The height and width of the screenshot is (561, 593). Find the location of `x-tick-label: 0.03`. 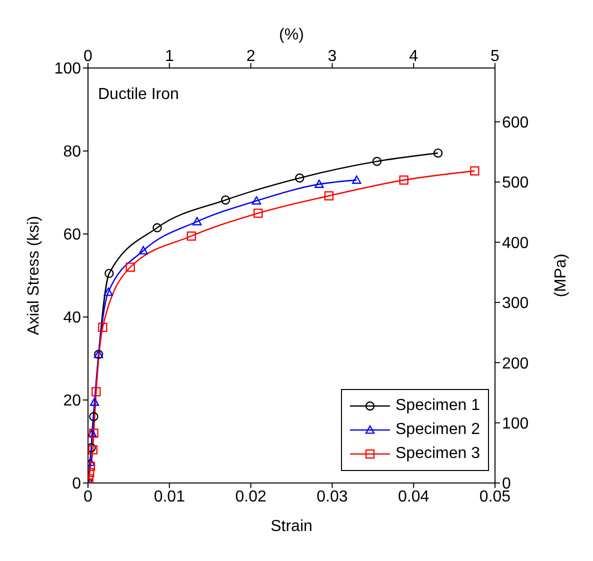

x-tick-label: 0.03 is located at coordinates (332, 497).